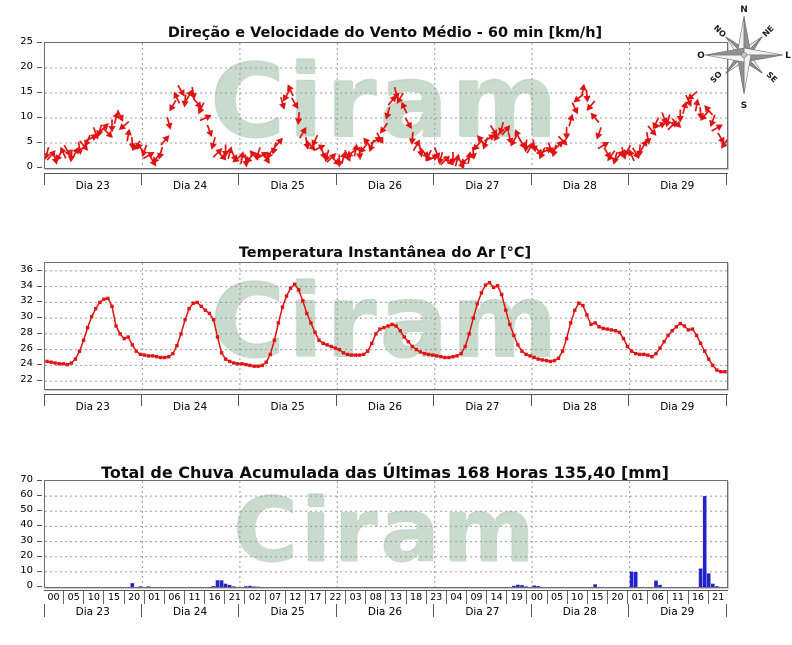 The height and width of the screenshot is (645, 792). I want to click on hour-tick-label: 22, so click(334, 597).